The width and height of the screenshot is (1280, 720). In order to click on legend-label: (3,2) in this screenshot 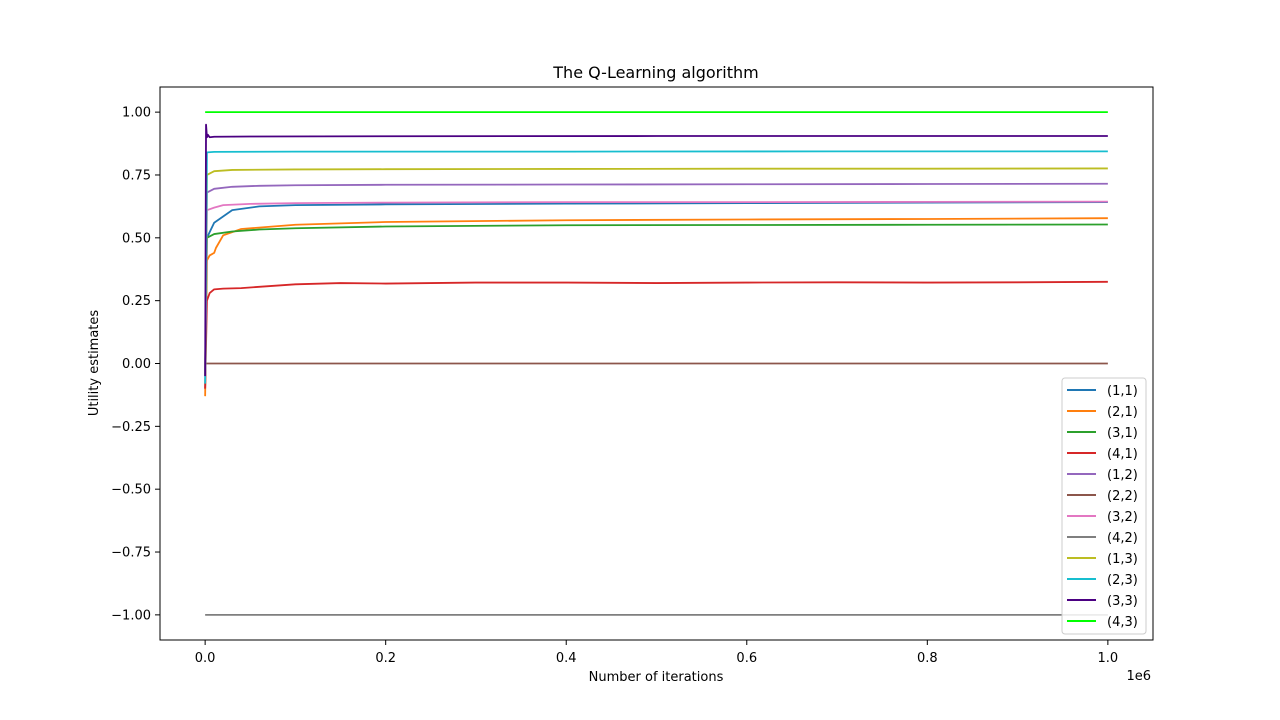, I will do `click(1122, 517)`.